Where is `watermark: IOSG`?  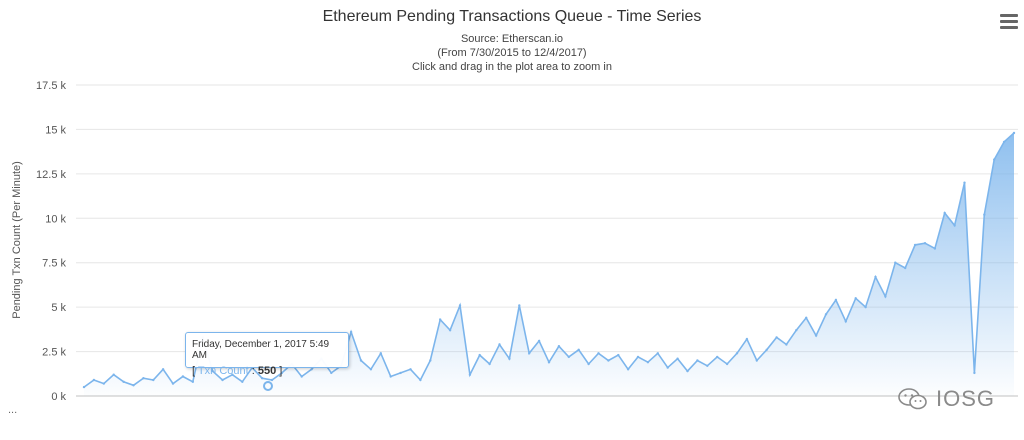 watermark: IOSG is located at coordinates (946, 399).